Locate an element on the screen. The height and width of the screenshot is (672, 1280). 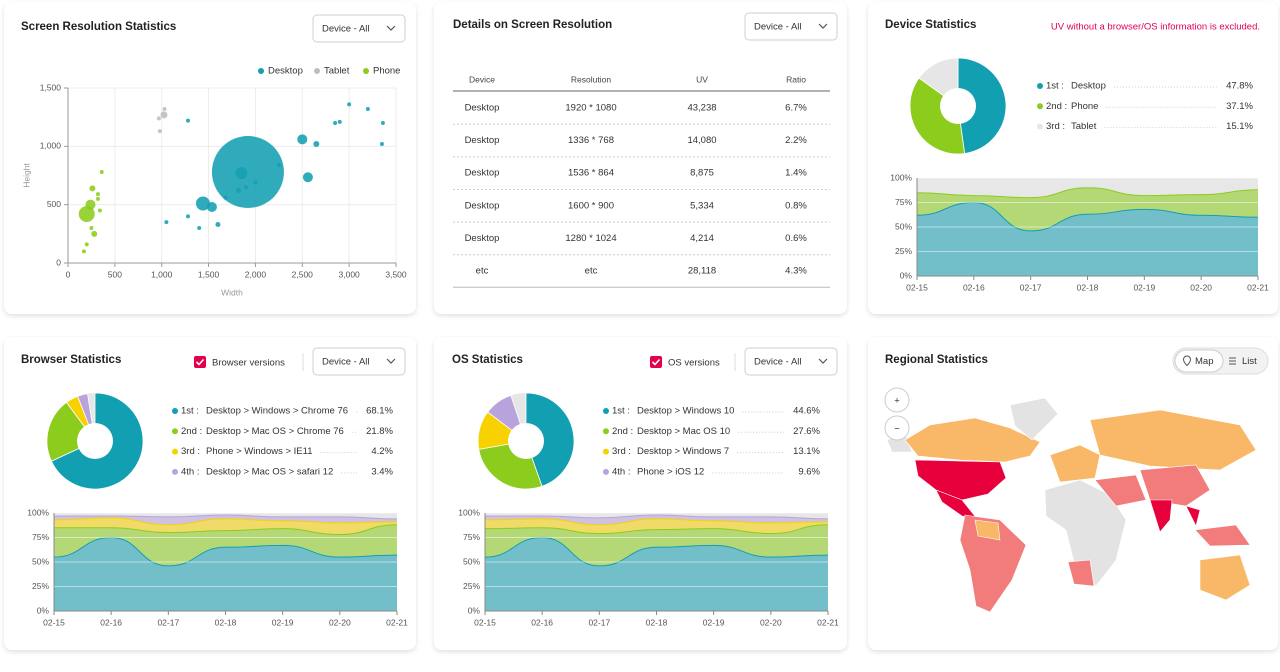
table-cell: 5,334 is located at coordinates (702, 205).